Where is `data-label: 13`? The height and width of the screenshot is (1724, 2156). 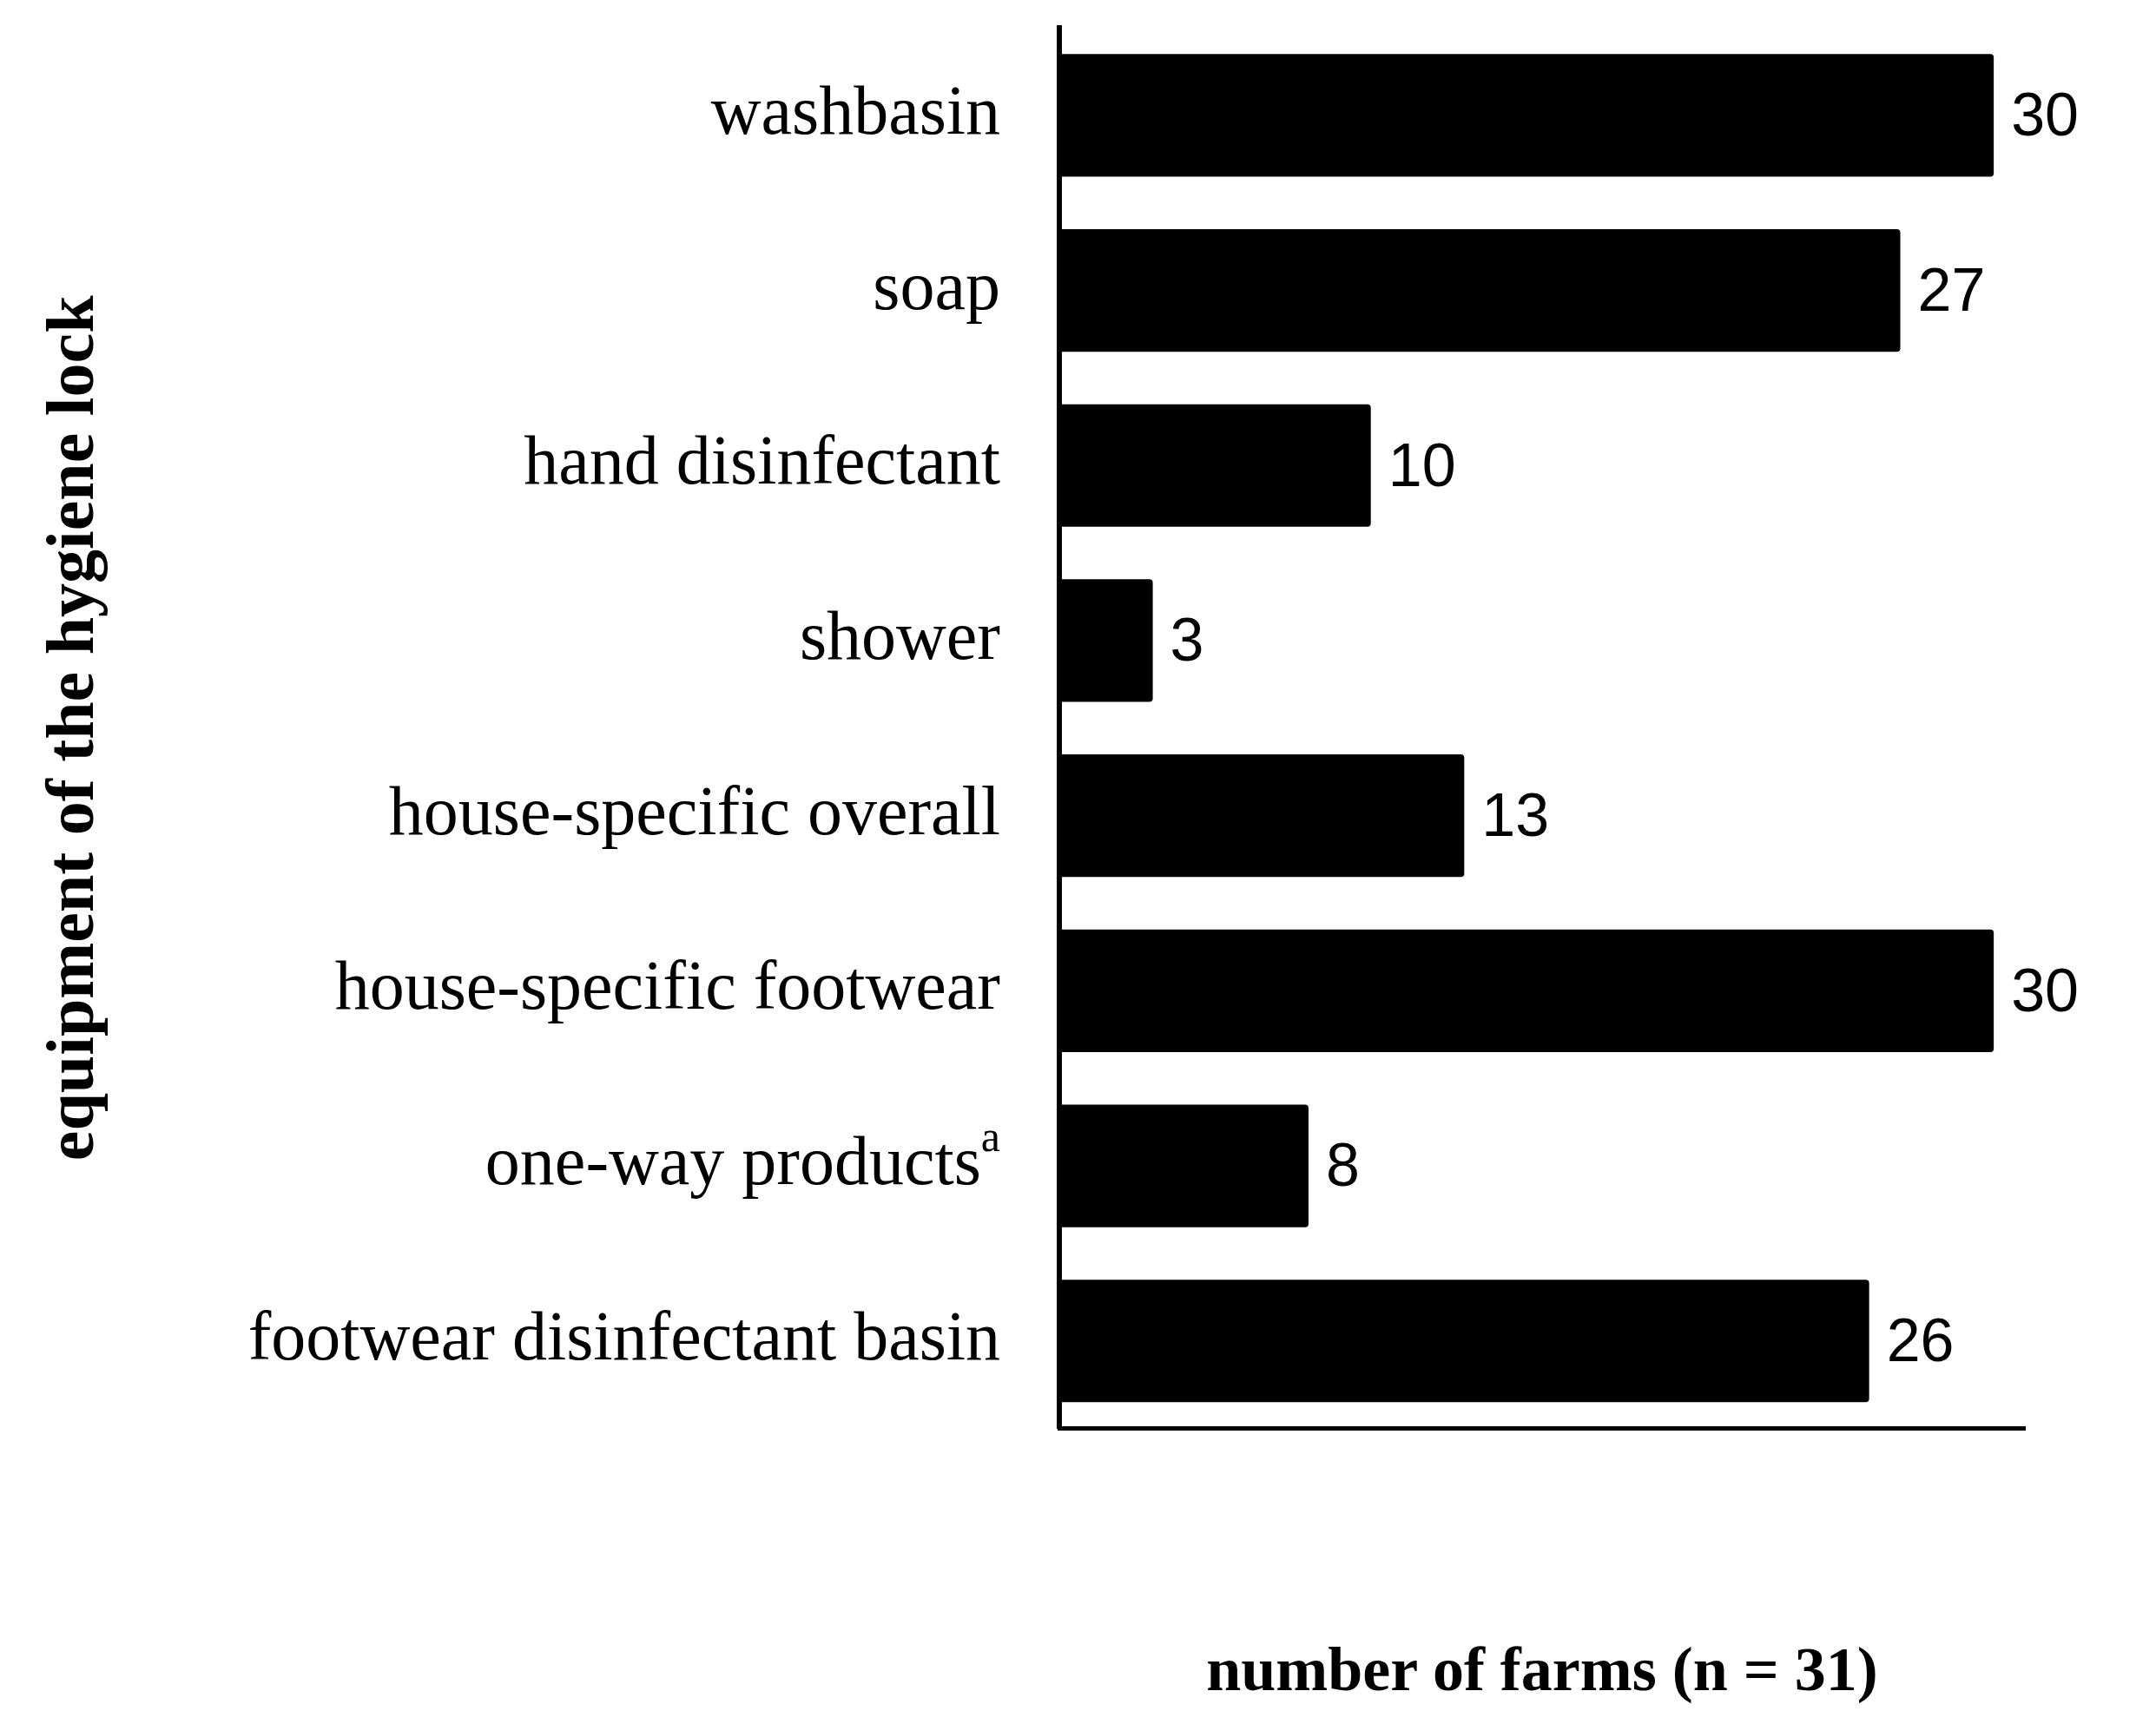 data-label: 13 is located at coordinates (1515, 815).